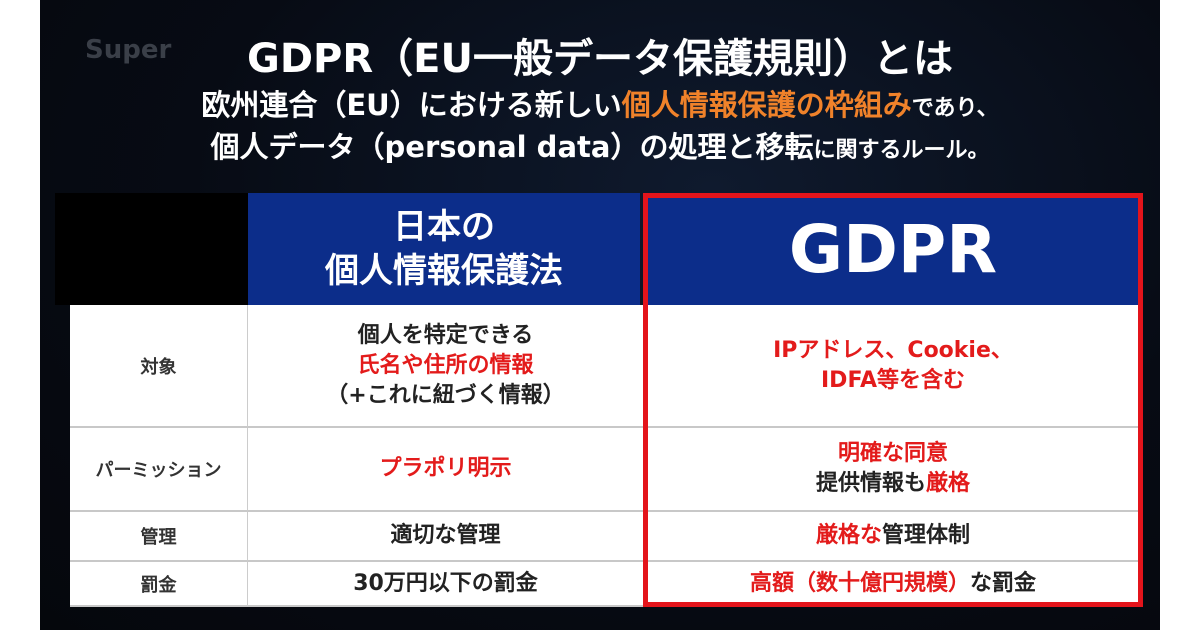  I want to click on cell-gdpr: 高額（数十億円規模）な罰金, so click(893, 584).